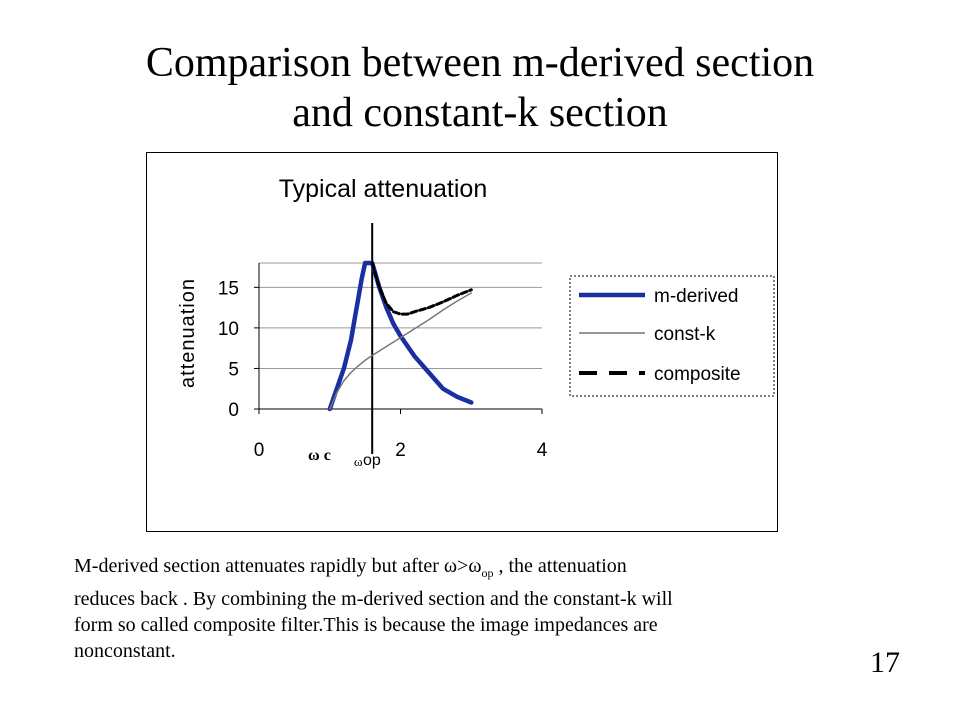 This screenshot has height=720, width=960. I want to click on omega-symbol: ω, so click(450, 566).